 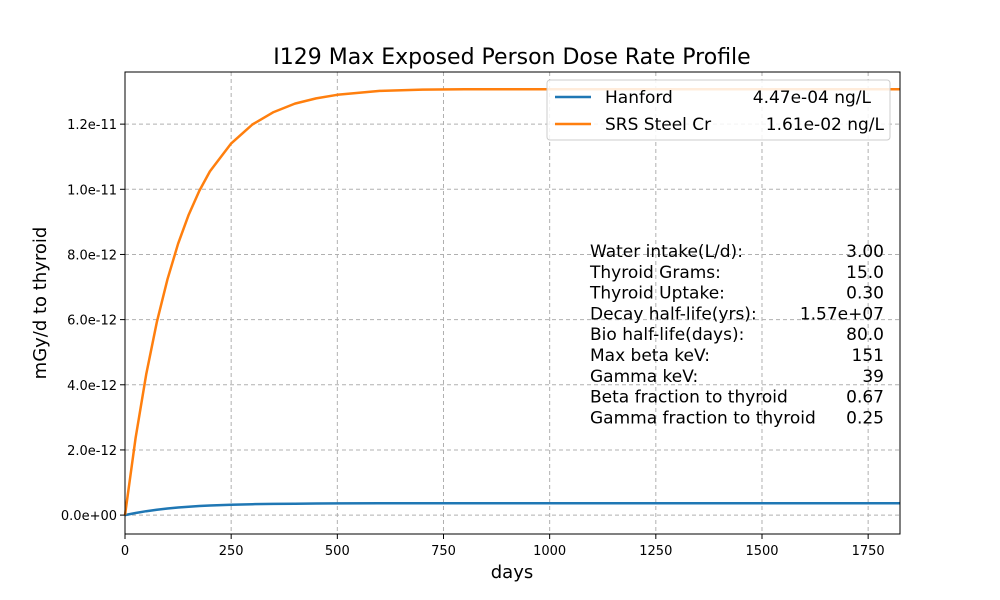 I want to click on x-tick-label: 1000, so click(x=549, y=551).